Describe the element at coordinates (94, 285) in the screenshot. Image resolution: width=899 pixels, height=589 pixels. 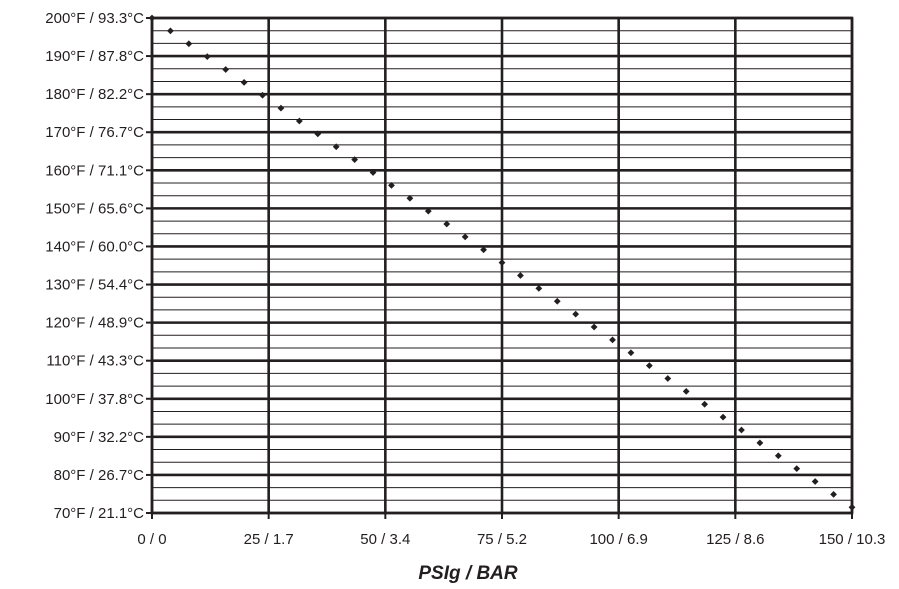
I see `y-tick-label: 130°F / 54.4°C` at that location.